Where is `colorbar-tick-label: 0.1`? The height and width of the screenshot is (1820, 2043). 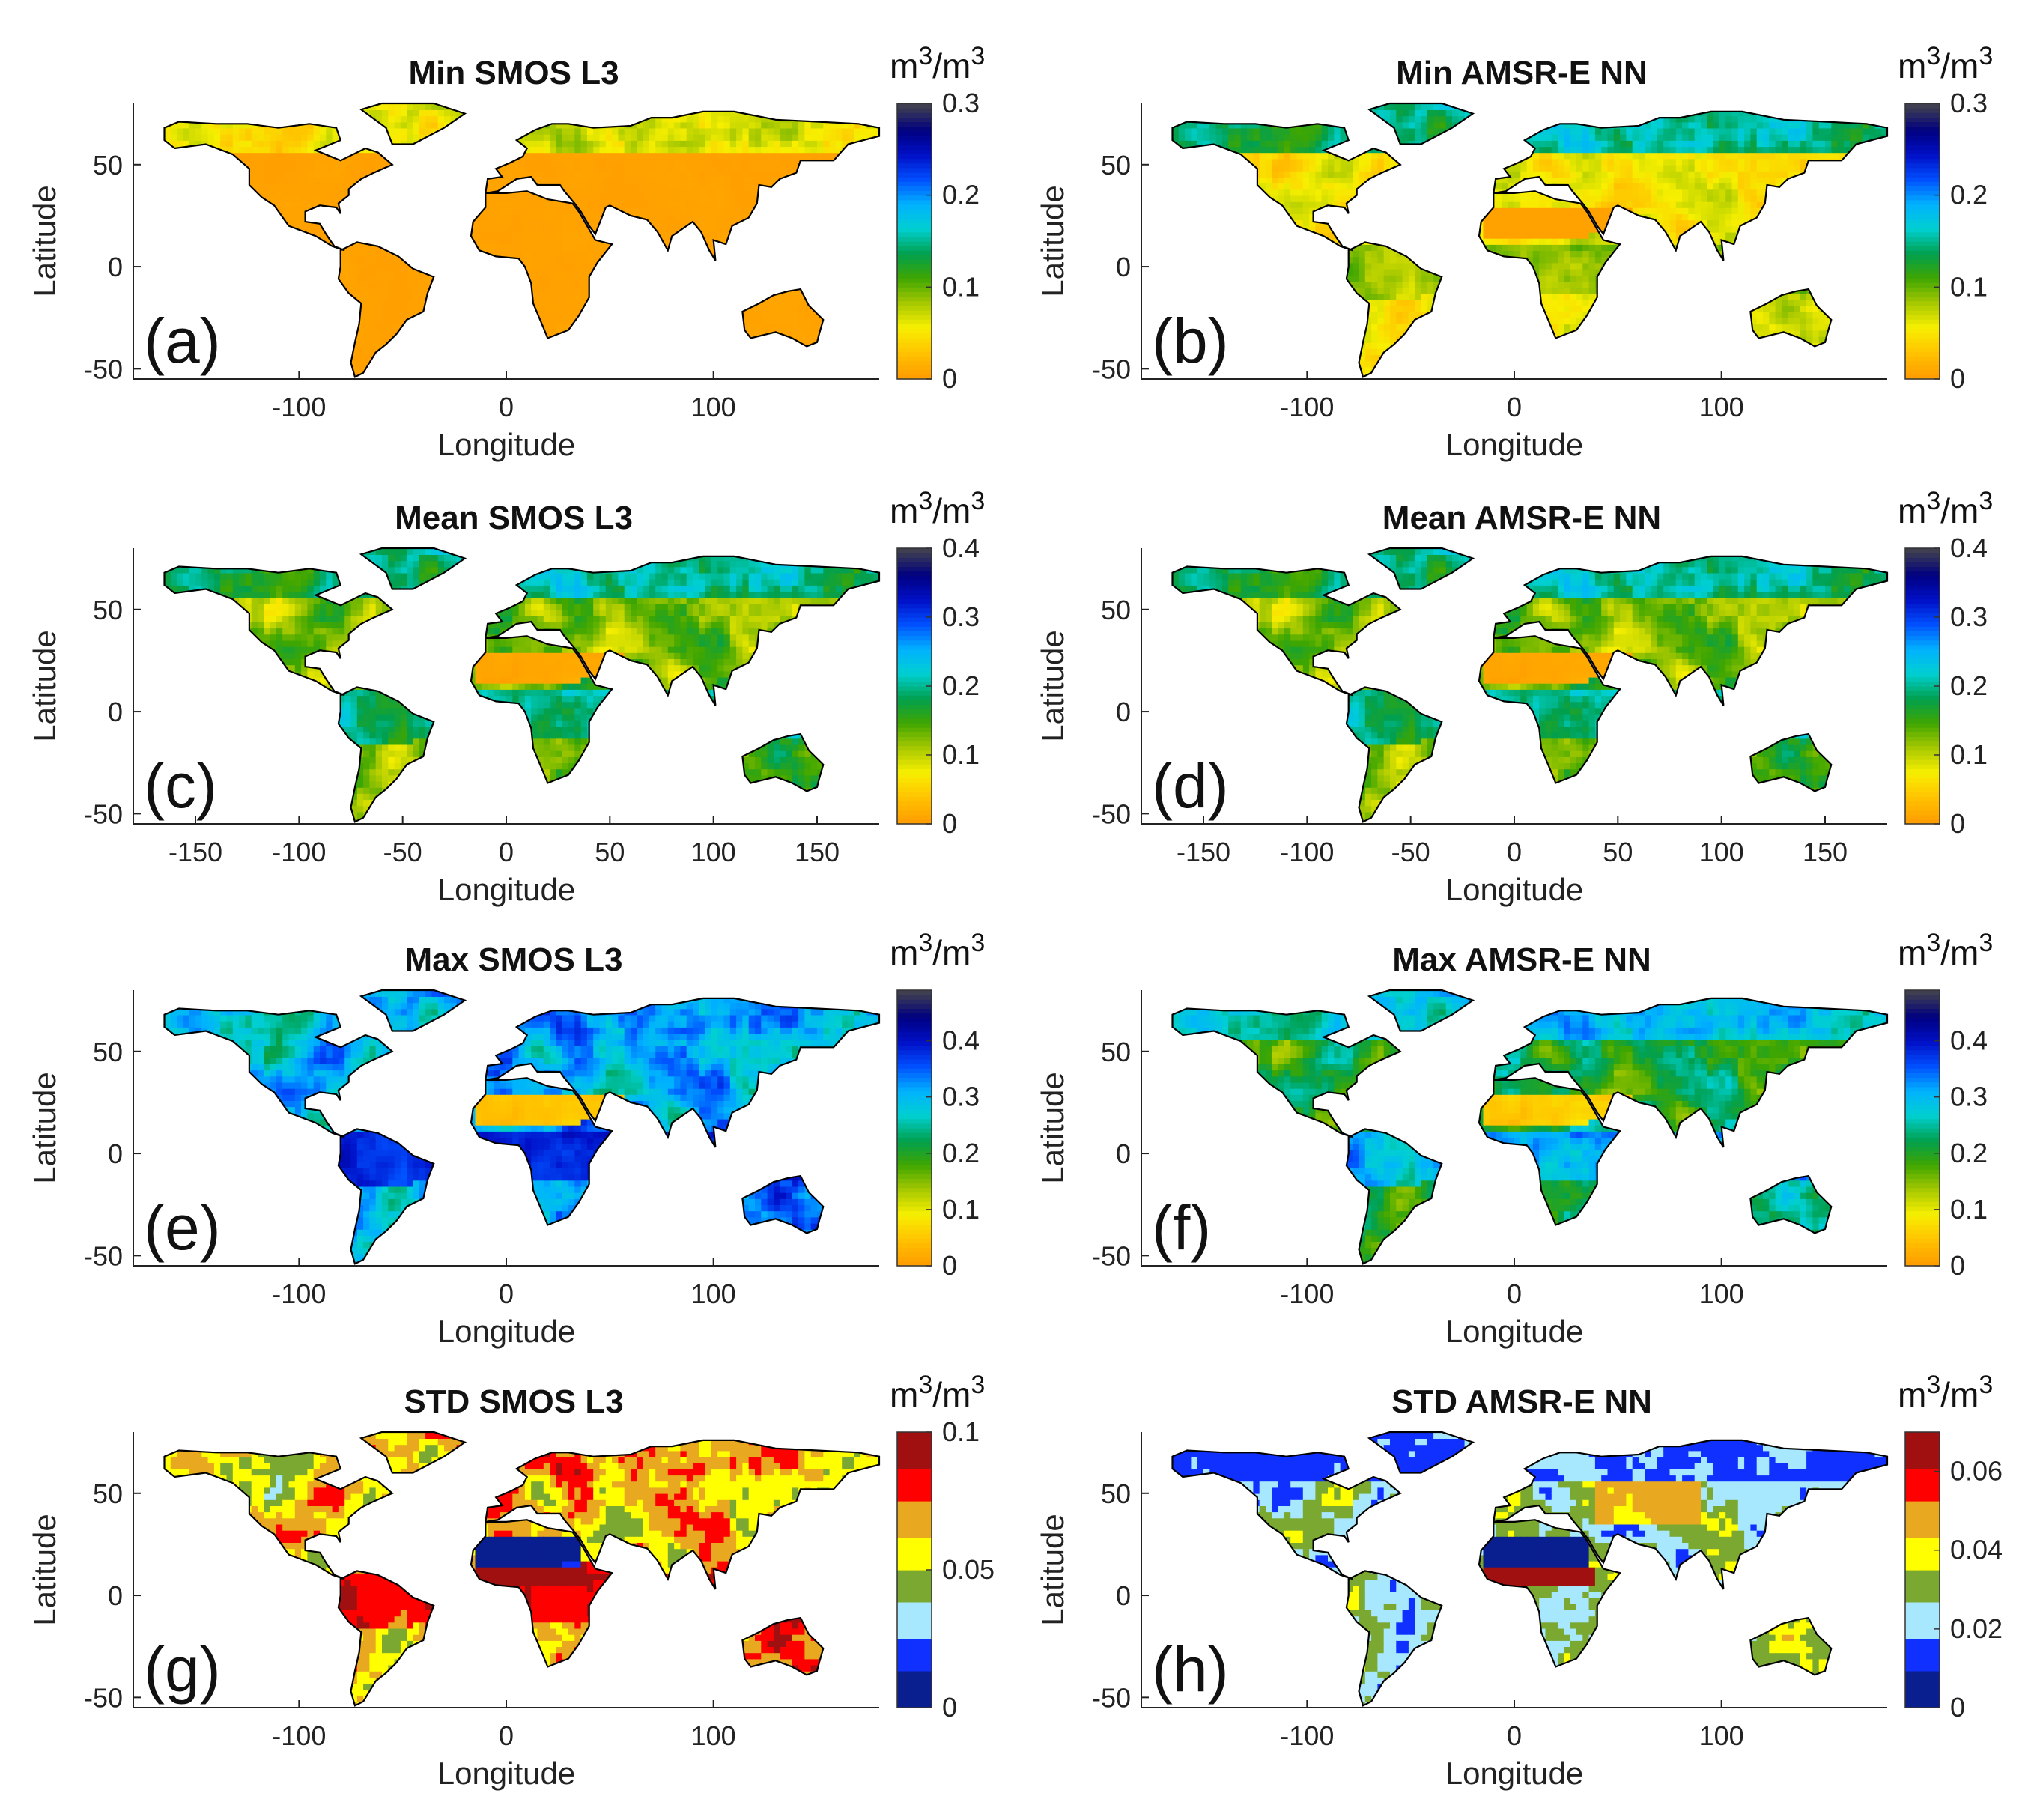 colorbar-tick-label: 0.1 is located at coordinates (1969, 1209).